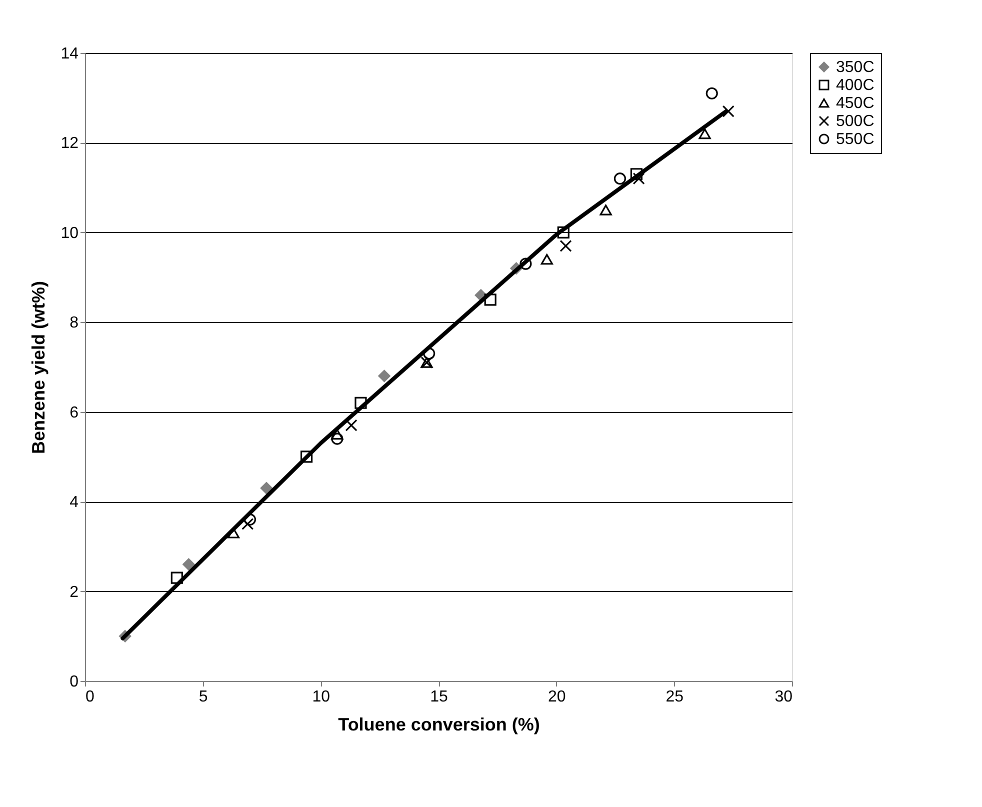  I want to click on legend-label: 400C, so click(855, 85).